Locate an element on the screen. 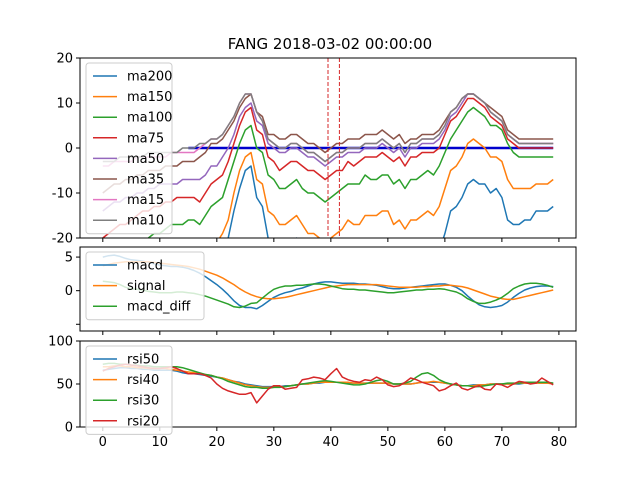 The image size is (640, 480). x-tick-label: 60 is located at coordinates (445, 442).